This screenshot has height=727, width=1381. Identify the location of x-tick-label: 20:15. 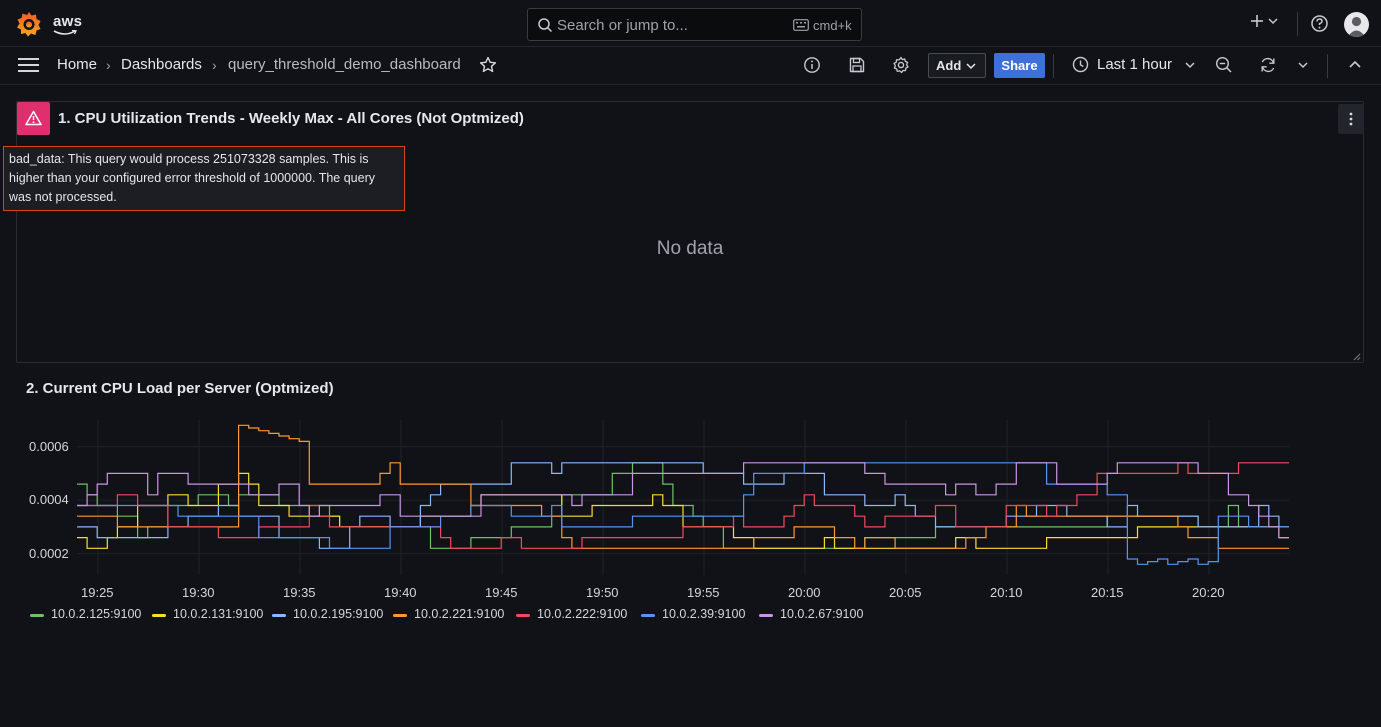
(1107, 592).